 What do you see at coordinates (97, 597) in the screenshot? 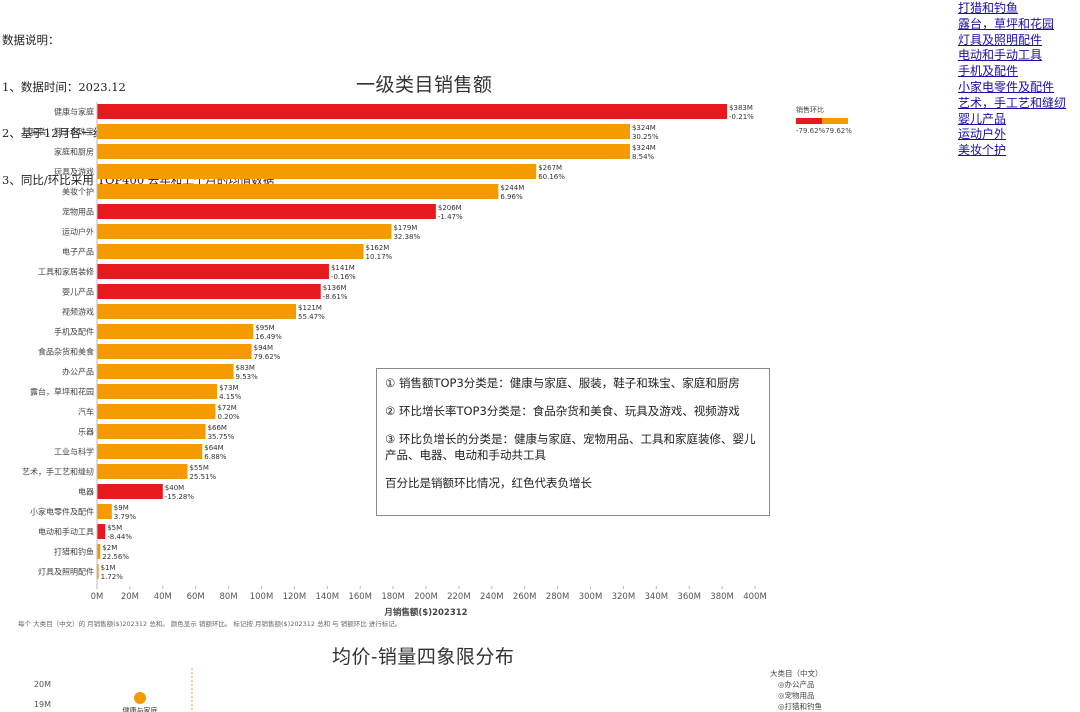
I see `x-tick-label: 0M` at bounding box center [97, 597].